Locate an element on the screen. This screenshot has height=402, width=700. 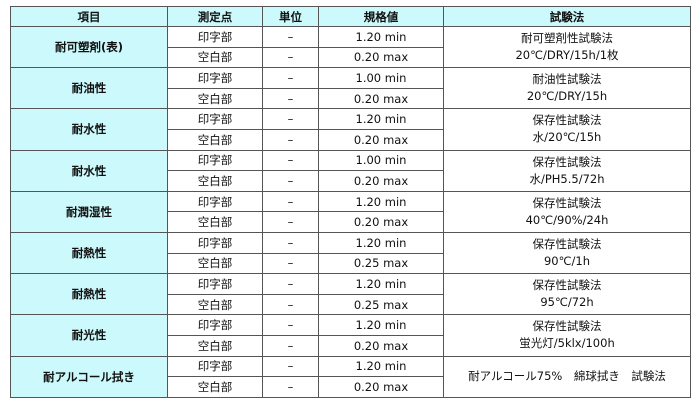
header-row: 項目 測定点 単位 規格値 試験法 is located at coordinates (350, 16).